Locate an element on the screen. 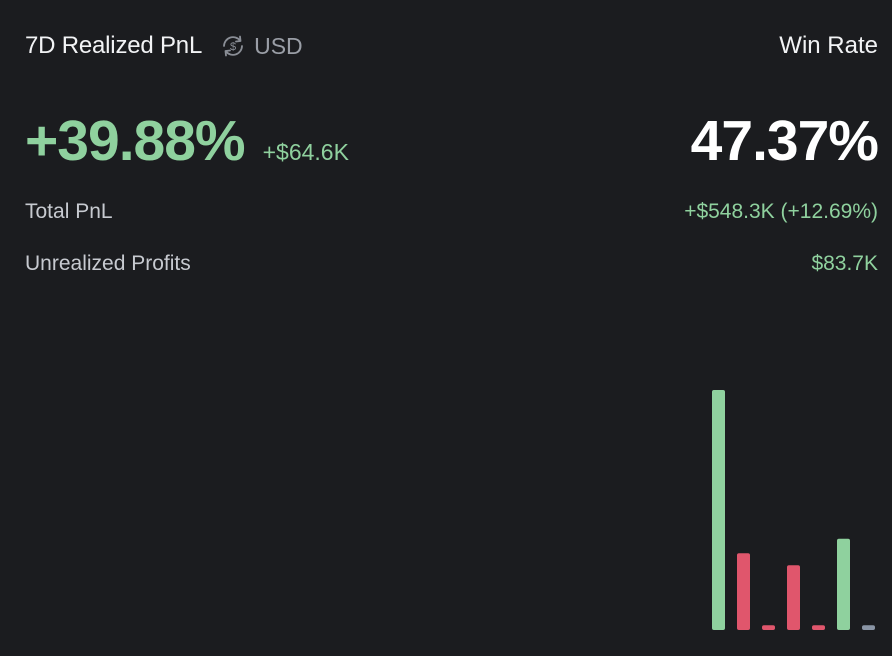  currency-toggle-button: $ USD is located at coordinates (261, 46).